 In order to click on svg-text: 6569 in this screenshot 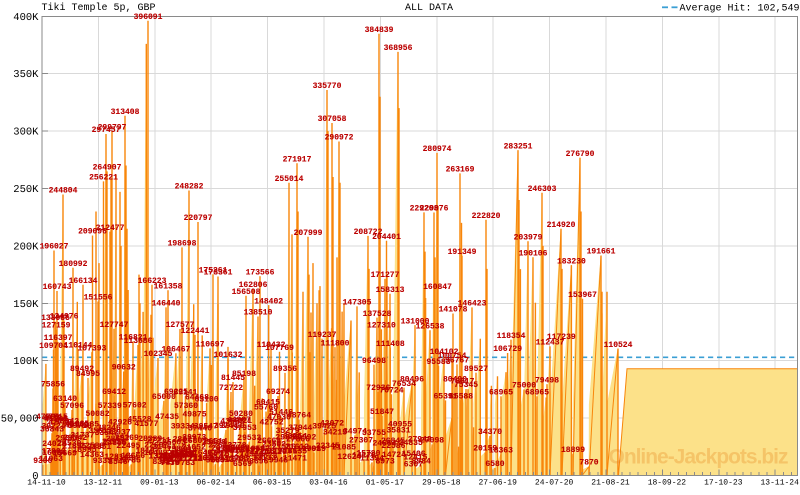, I will do `click(242, 464)`.